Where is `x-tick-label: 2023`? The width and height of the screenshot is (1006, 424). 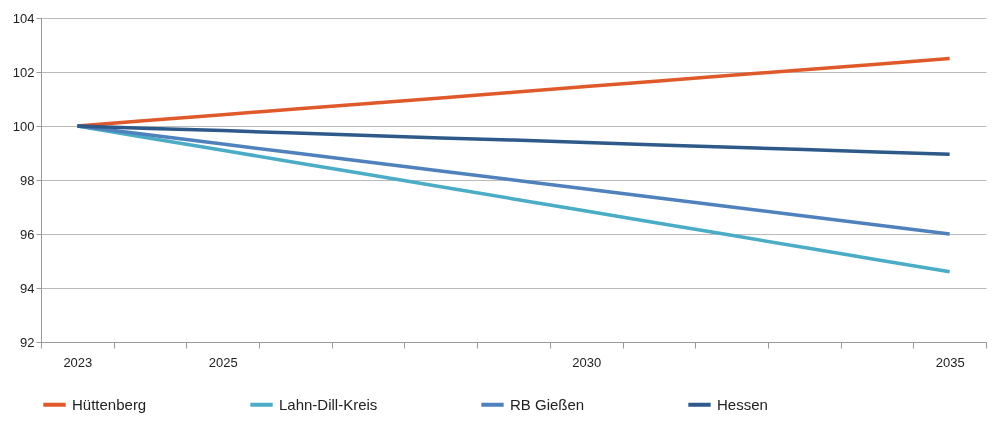
x-tick-label: 2023 is located at coordinates (78, 362).